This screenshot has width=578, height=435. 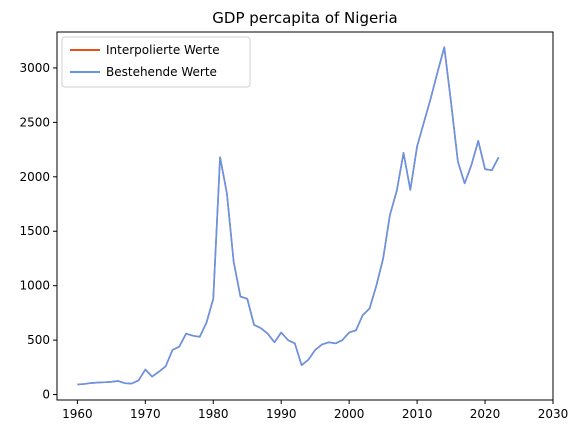 What do you see at coordinates (34, 286) in the screenshot?
I see `y-tick-label: 1000` at bounding box center [34, 286].